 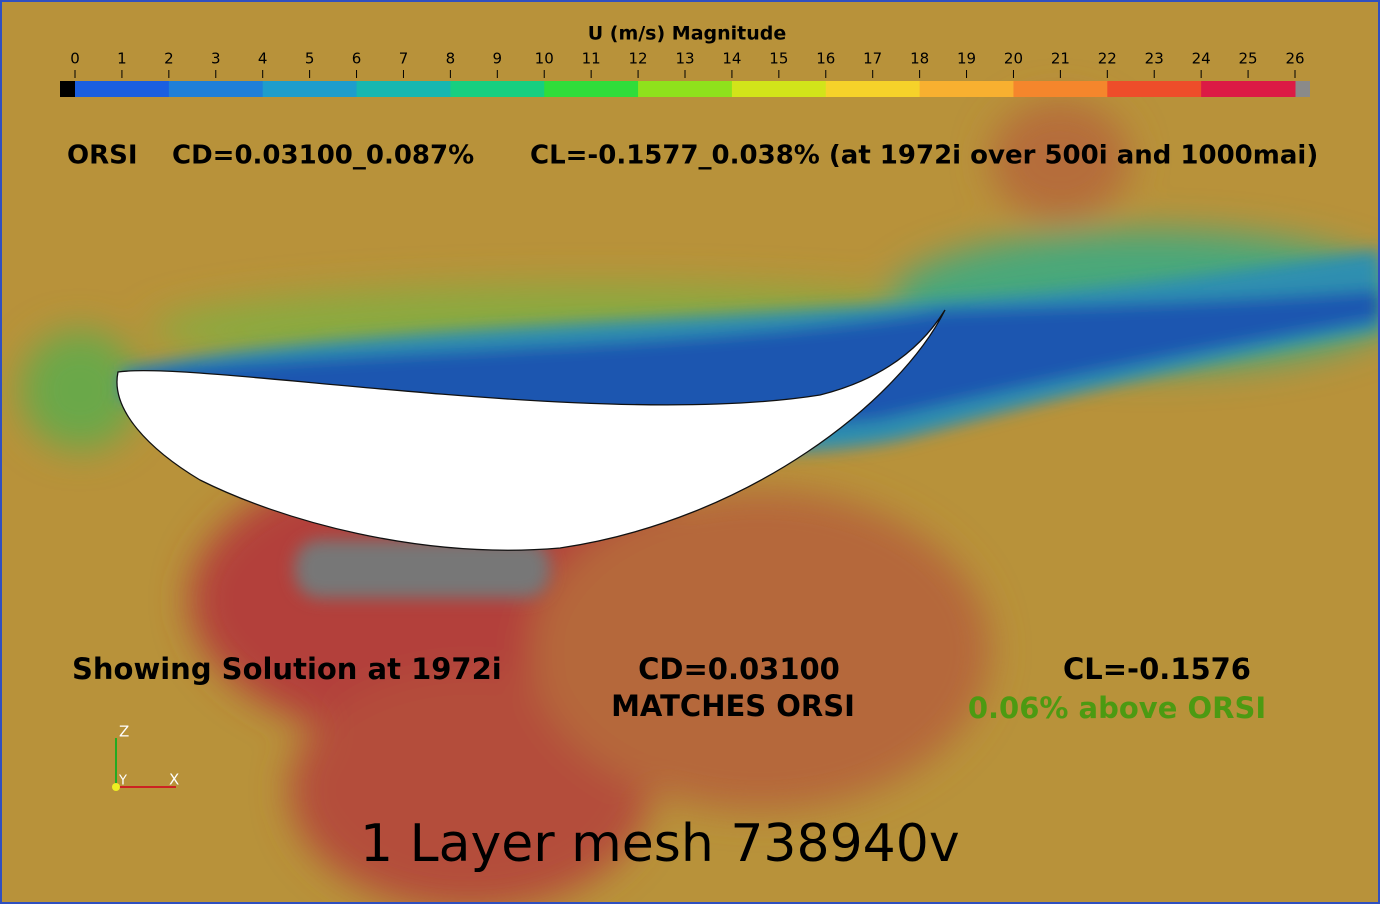 I want to click on above-range, so click(x=1302, y=89).